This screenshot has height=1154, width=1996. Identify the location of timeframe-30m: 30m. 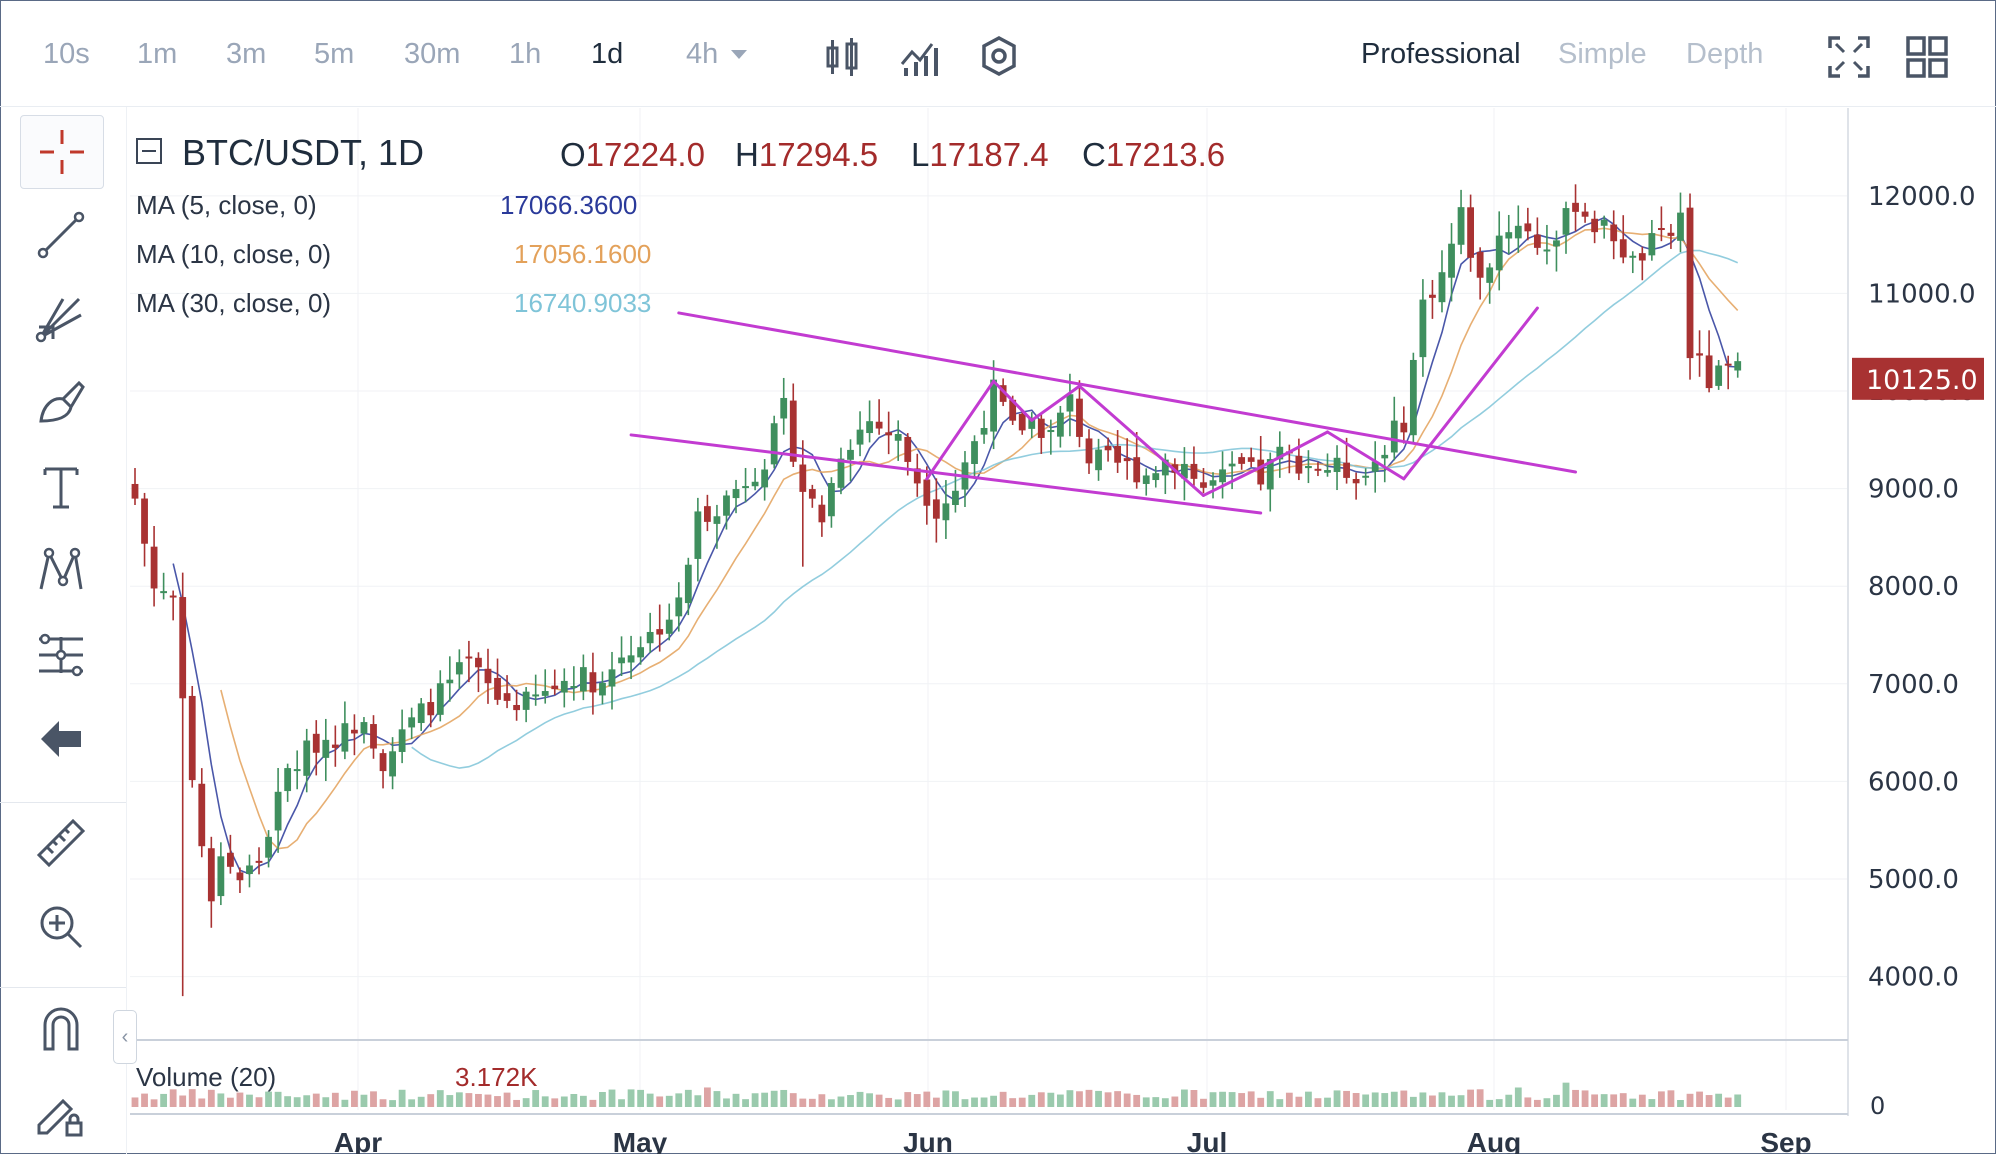
(432, 54).